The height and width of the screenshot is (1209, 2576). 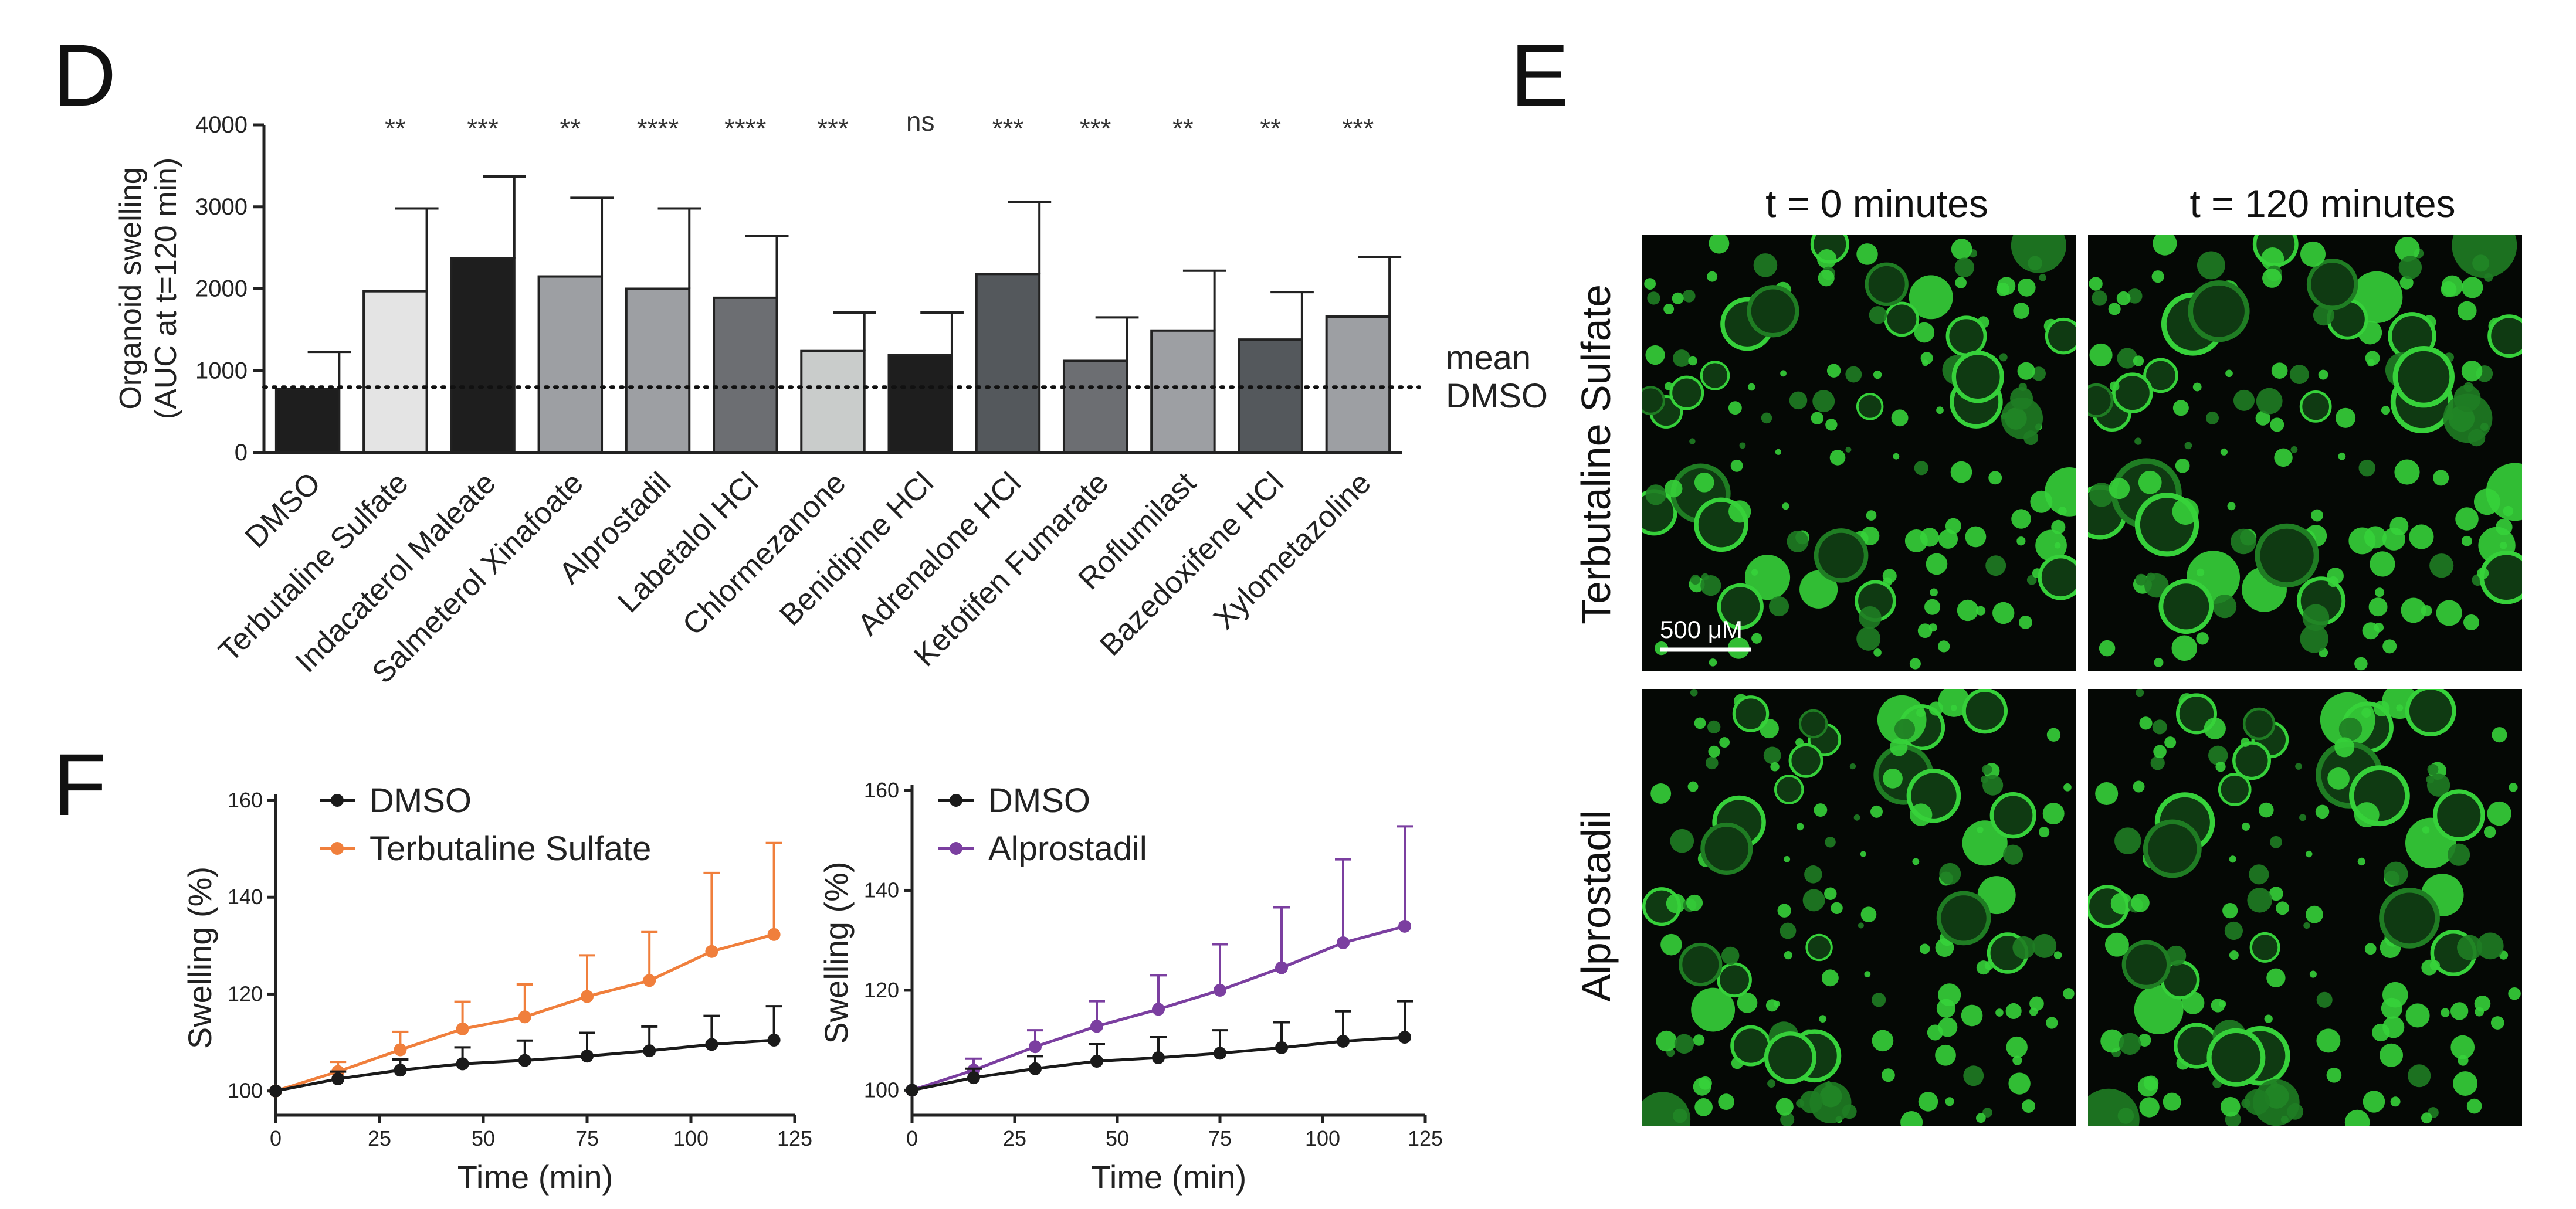 What do you see at coordinates (396, 128) in the screenshot?
I see `significance-label: **` at bounding box center [396, 128].